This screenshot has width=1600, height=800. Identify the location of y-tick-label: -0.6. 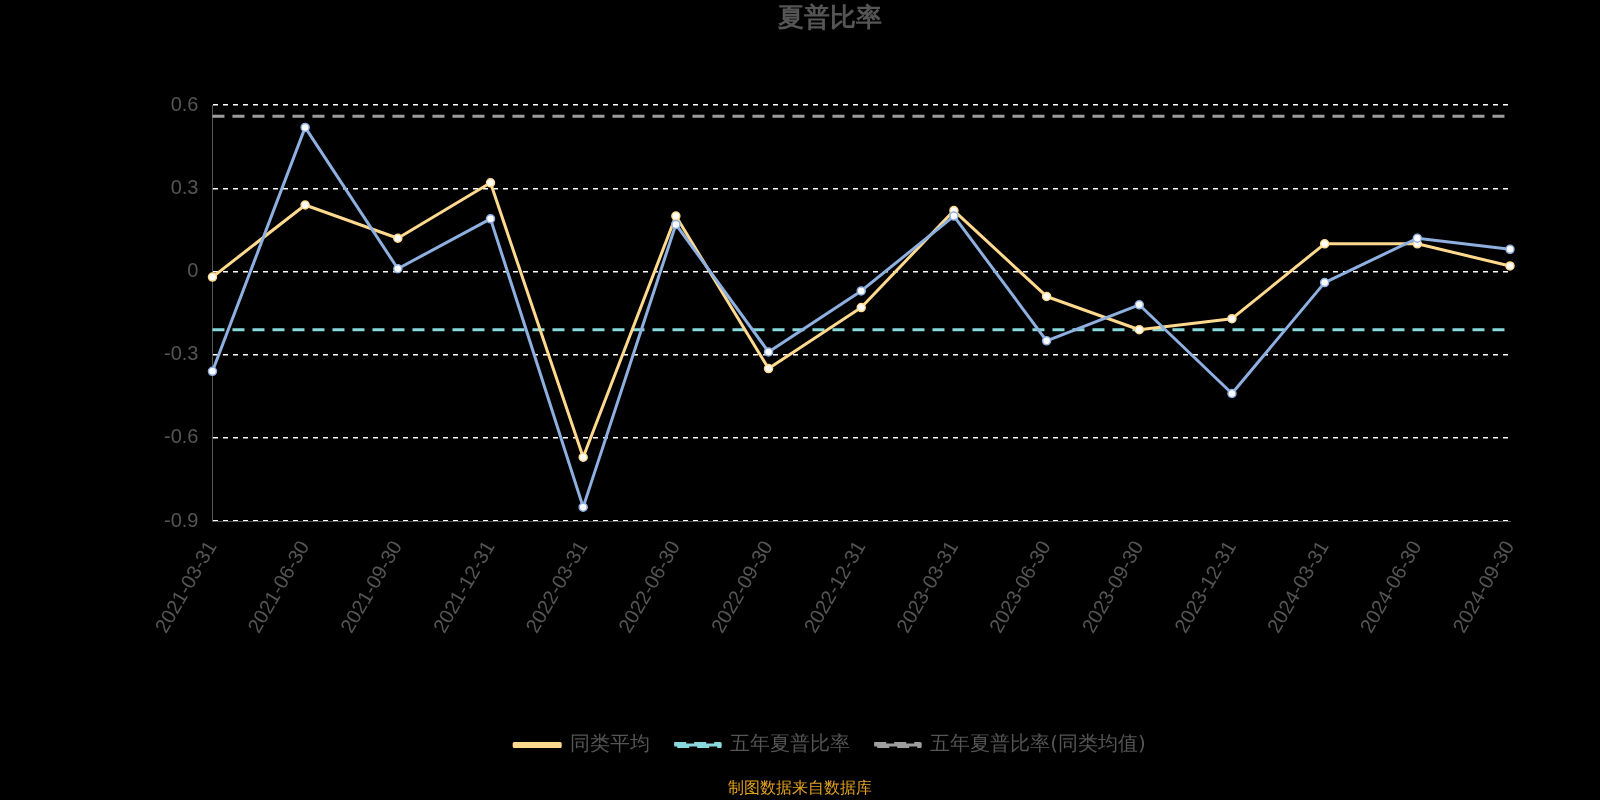
(181, 436).